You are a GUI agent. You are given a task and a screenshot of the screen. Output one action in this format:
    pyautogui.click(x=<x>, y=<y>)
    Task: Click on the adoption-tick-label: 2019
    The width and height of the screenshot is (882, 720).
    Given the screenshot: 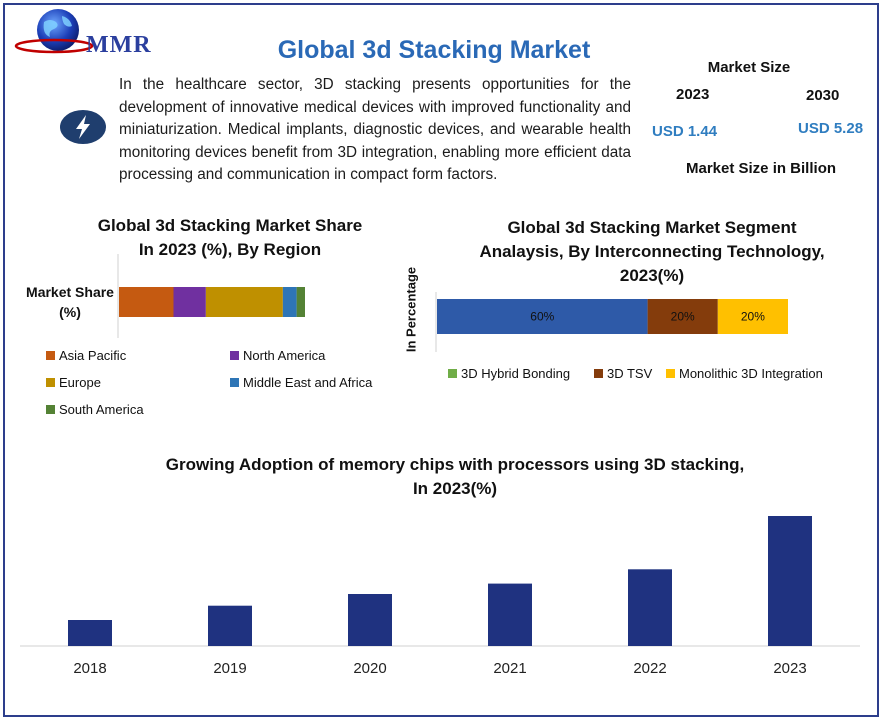 What is the action you would take?
    pyautogui.click(x=229, y=668)
    